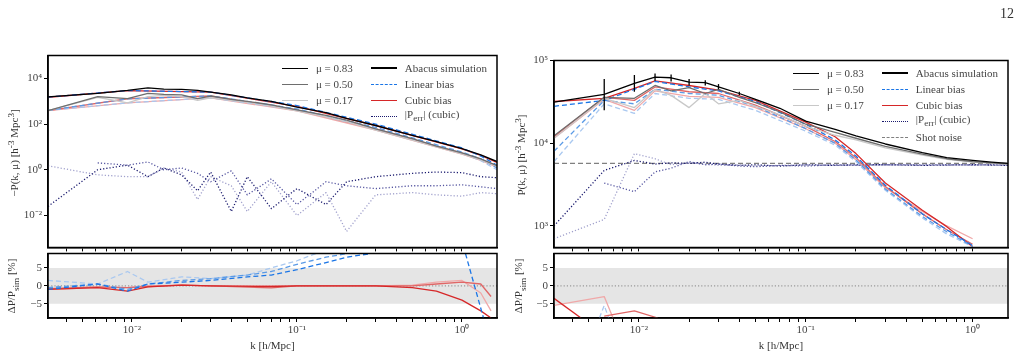 This screenshot has width=1025, height=356. Describe the element at coordinates (938, 137) in the screenshot. I see `legend-label: Shot noise` at that location.